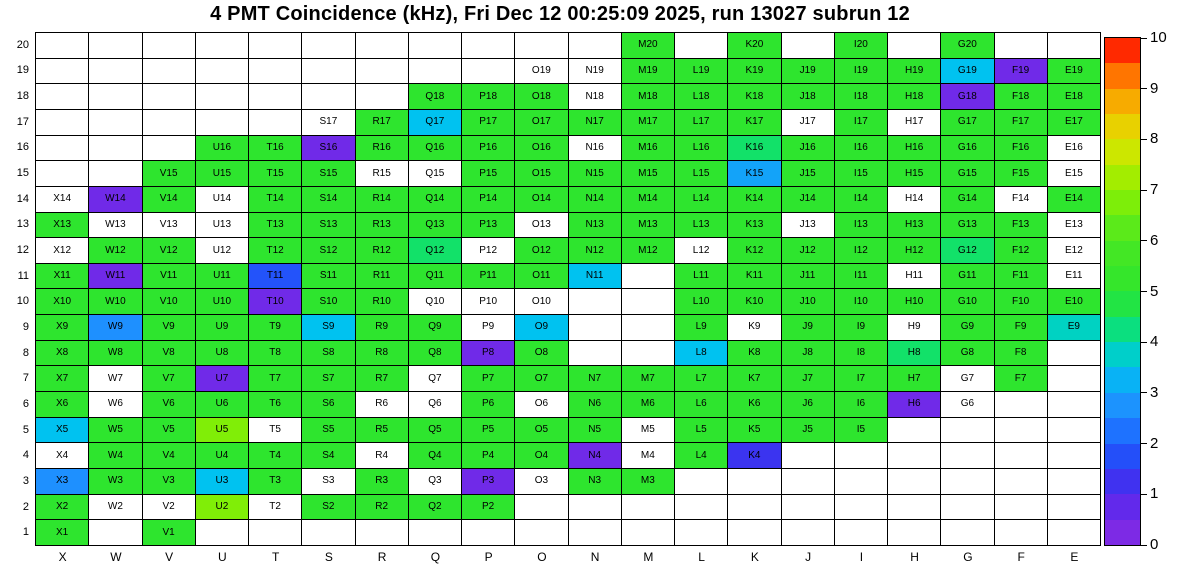 The height and width of the screenshot is (572, 1196). Describe the element at coordinates (435, 328) in the screenshot. I see `cell-Q9: Q9` at that location.